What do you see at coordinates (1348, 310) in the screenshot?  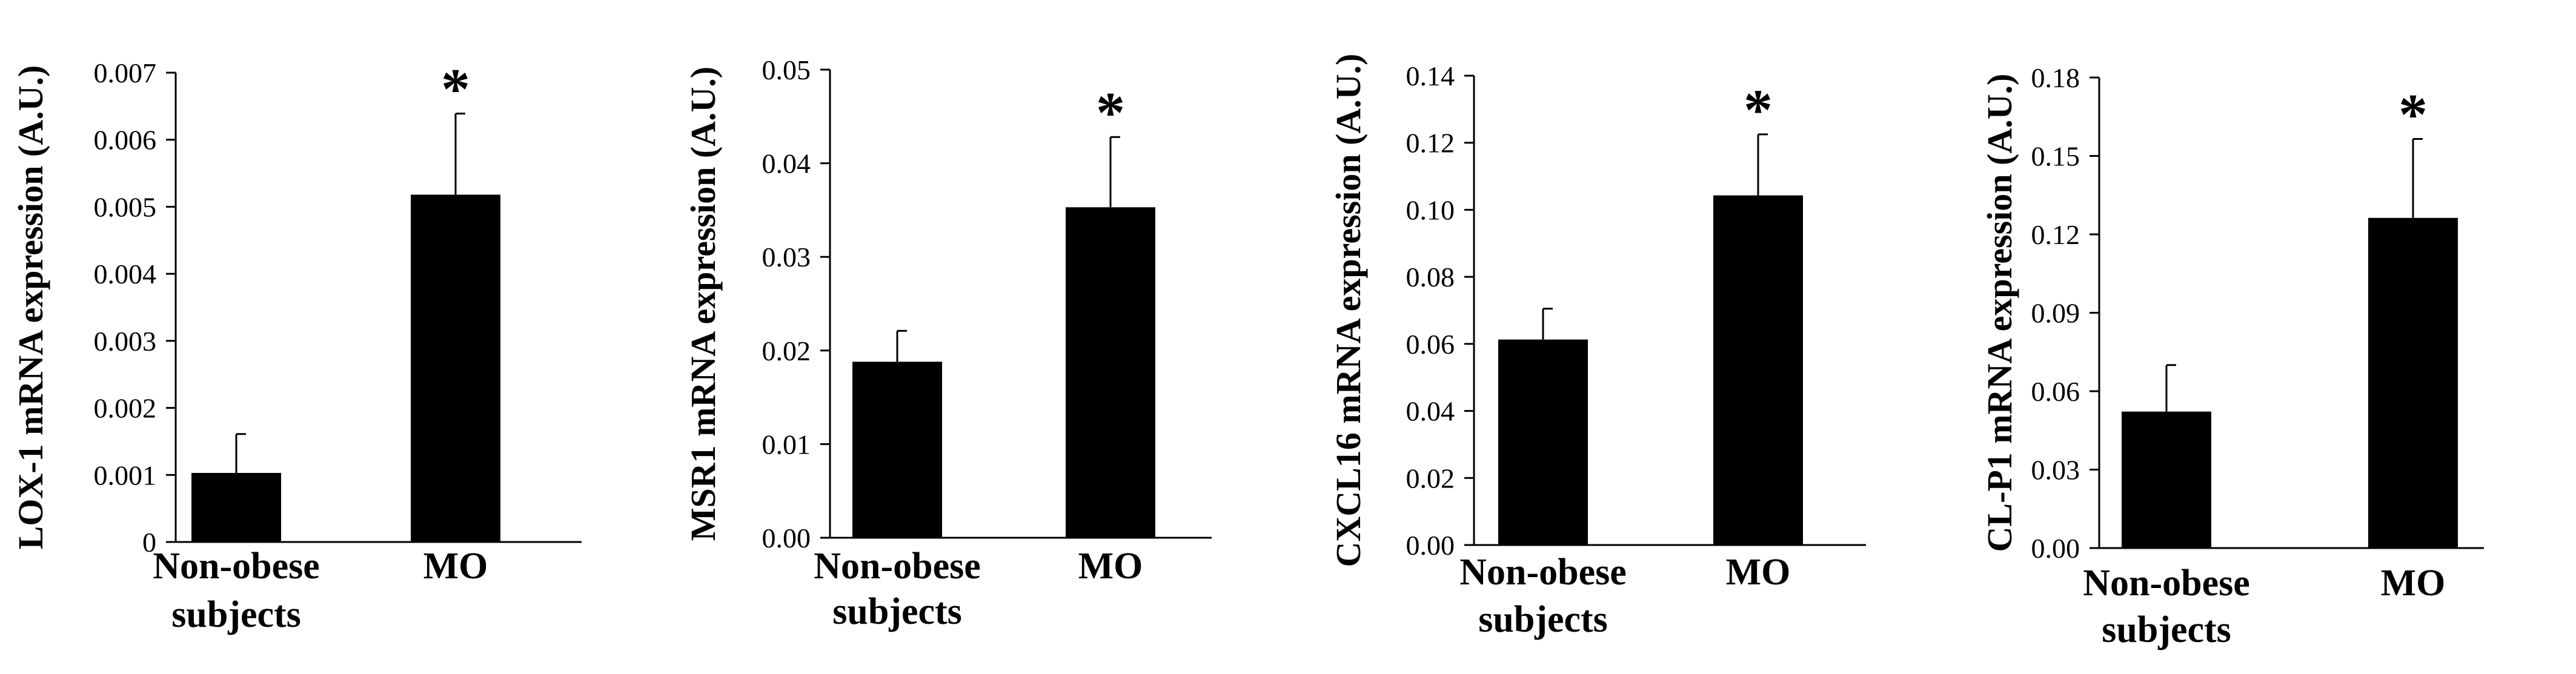 I see `y-axis-label: CXCL16 mRNA expression (A.U.)` at bounding box center [1348, 310].